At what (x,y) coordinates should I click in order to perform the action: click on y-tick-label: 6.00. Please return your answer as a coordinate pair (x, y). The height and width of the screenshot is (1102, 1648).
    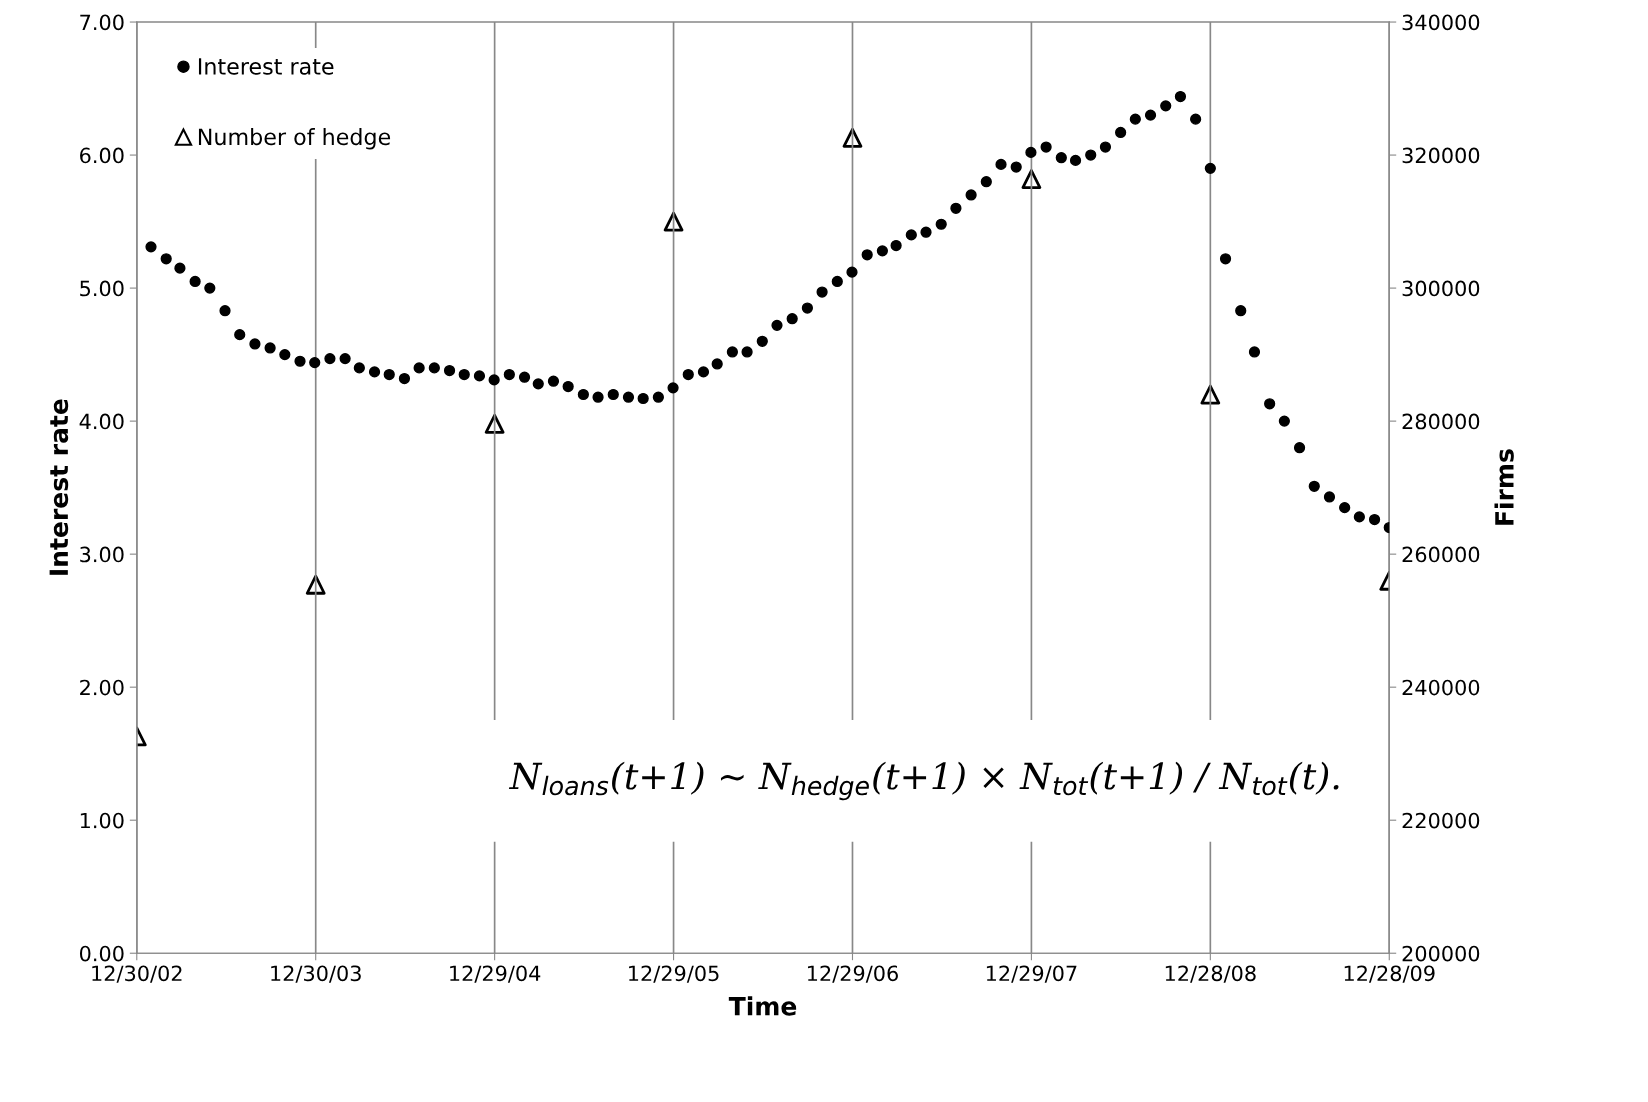
    Looking at the image, I should click on (102, 155).